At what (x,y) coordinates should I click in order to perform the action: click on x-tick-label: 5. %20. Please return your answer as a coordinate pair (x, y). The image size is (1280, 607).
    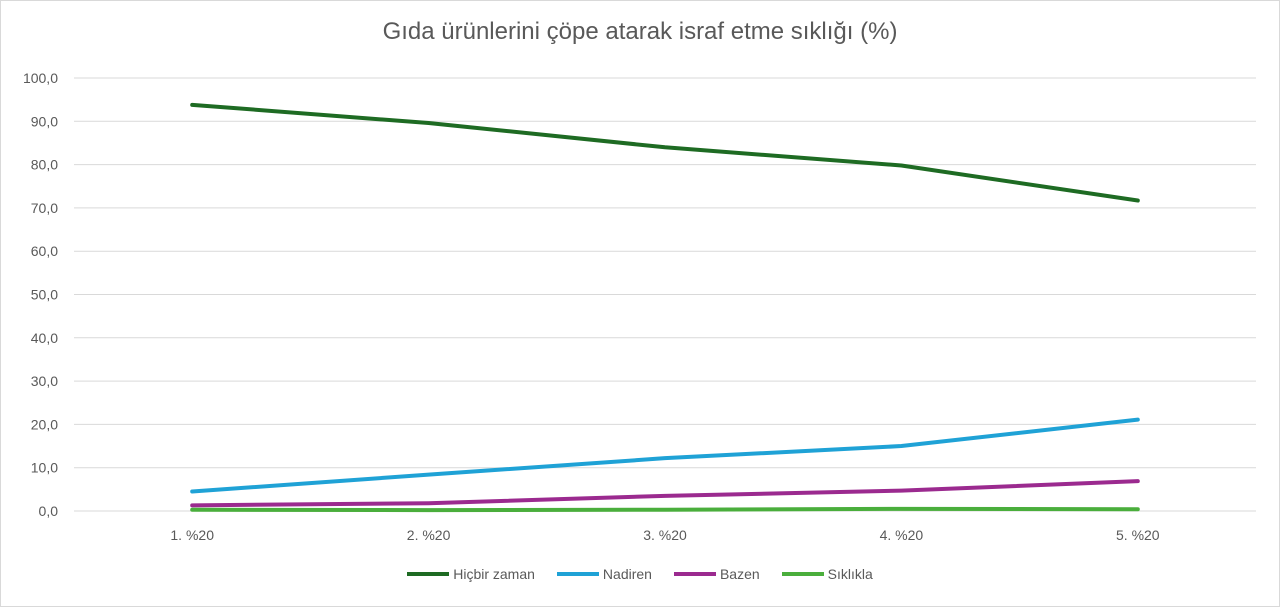
    Looking at the image, I should click on (1138, 535).